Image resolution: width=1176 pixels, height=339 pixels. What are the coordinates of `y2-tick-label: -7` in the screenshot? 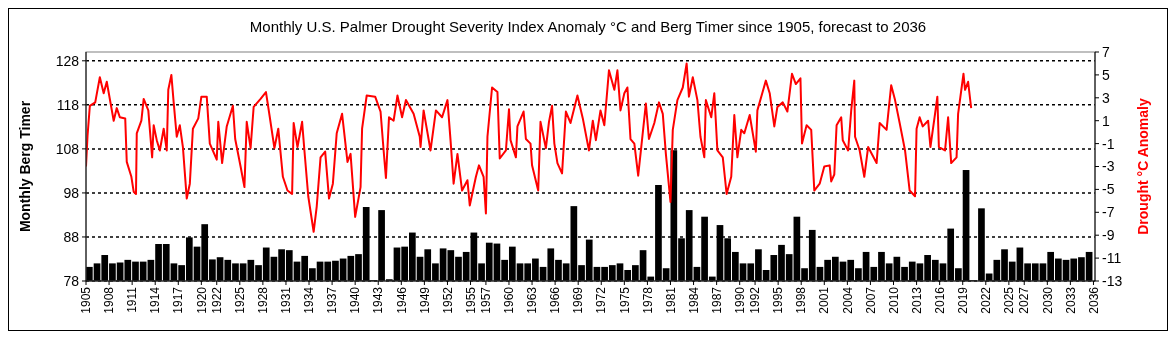 It's located at (1108, 212).